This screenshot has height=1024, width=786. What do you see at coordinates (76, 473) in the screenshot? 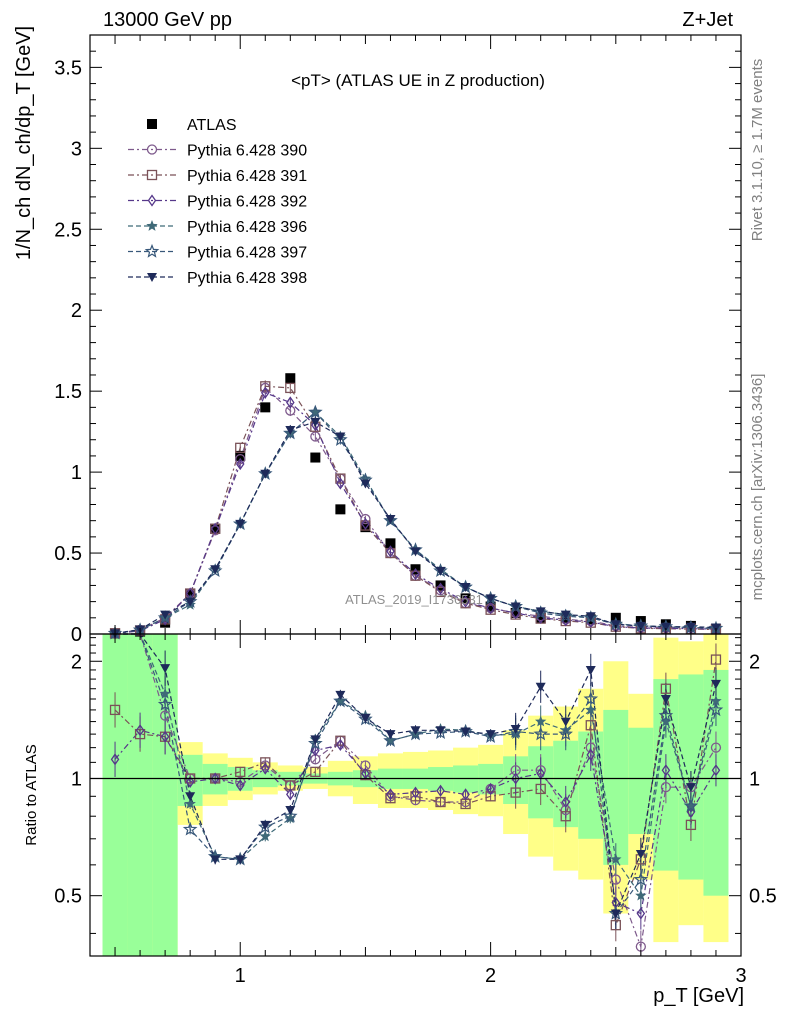
I see `top-y-tick-label: 1` at bounding box center [76, 473].